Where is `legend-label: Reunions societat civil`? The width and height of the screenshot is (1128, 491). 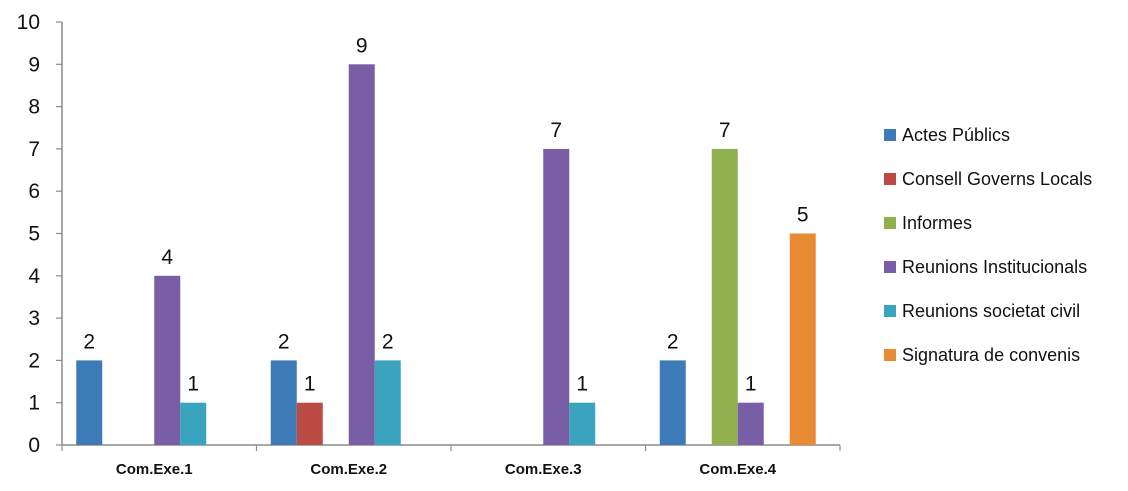 legend-label: Reunions societat civil is located at coordinates (991, 311).